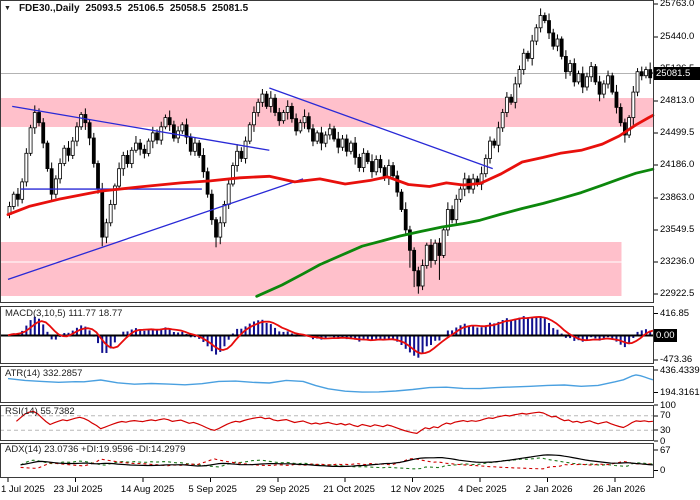 This screenshot has width=700, height=500. I want to click on macd-axis-label: -473.36, so click(676, 360).